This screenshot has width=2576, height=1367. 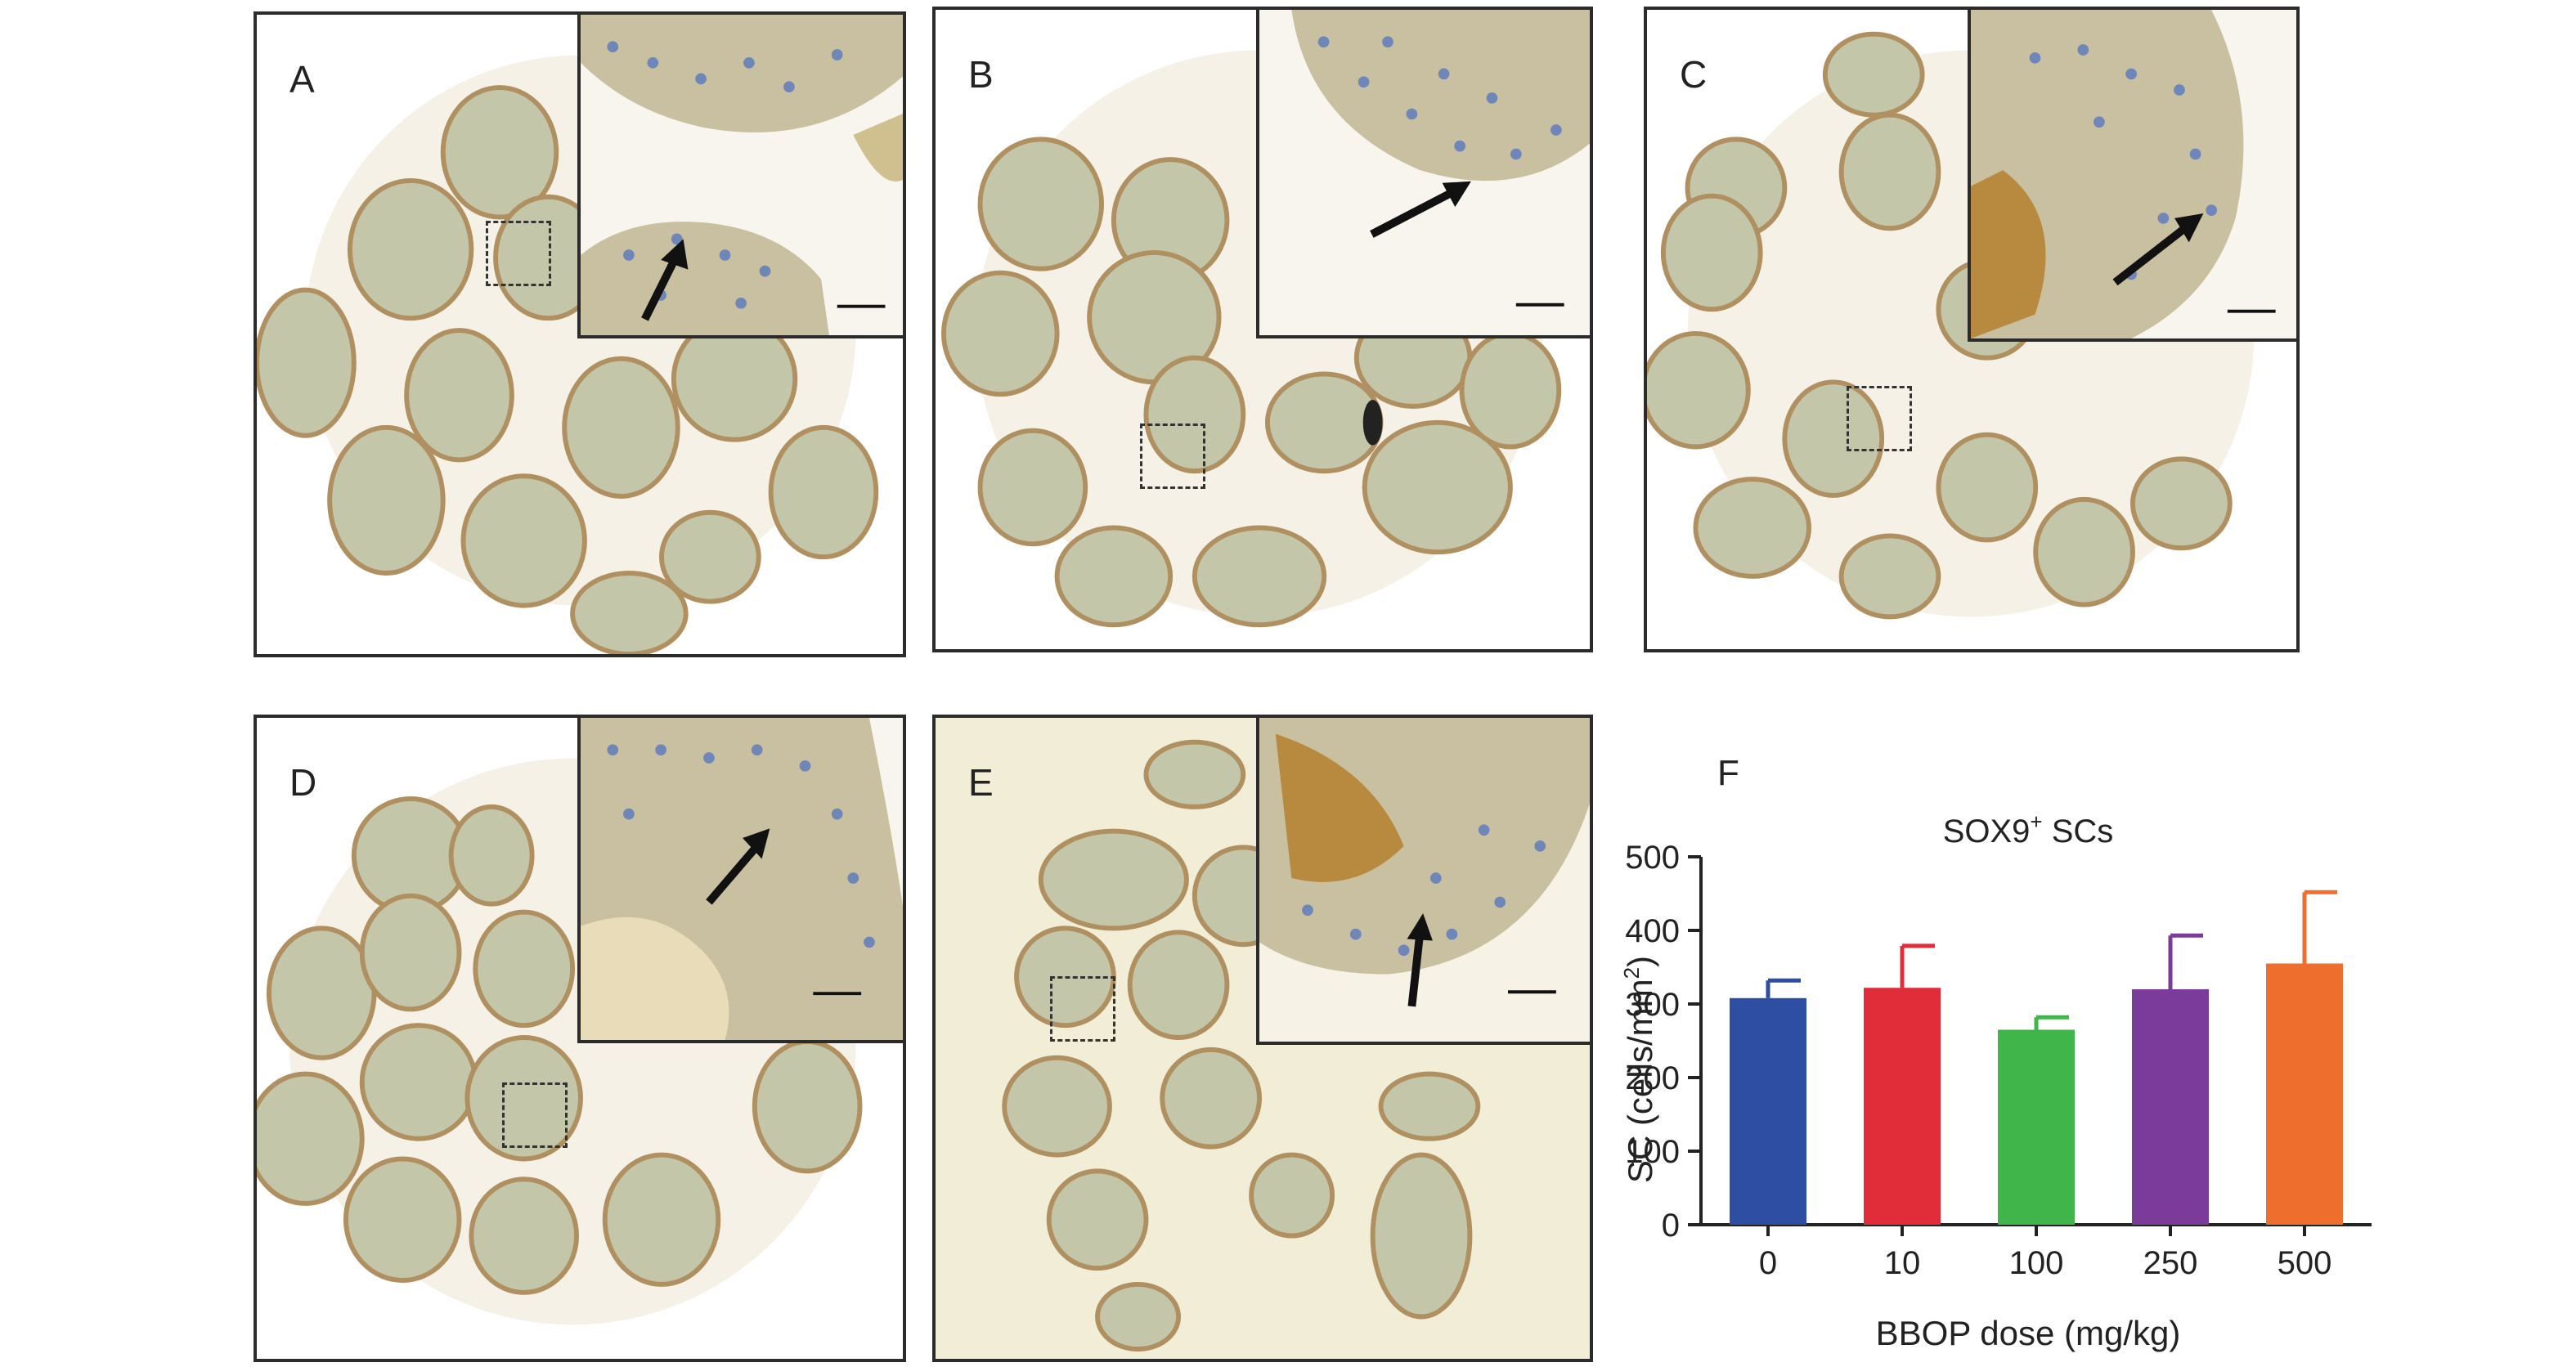 I want to click on x-ticks: 0 10 100 250 500, so click(x=2045, y=1253).